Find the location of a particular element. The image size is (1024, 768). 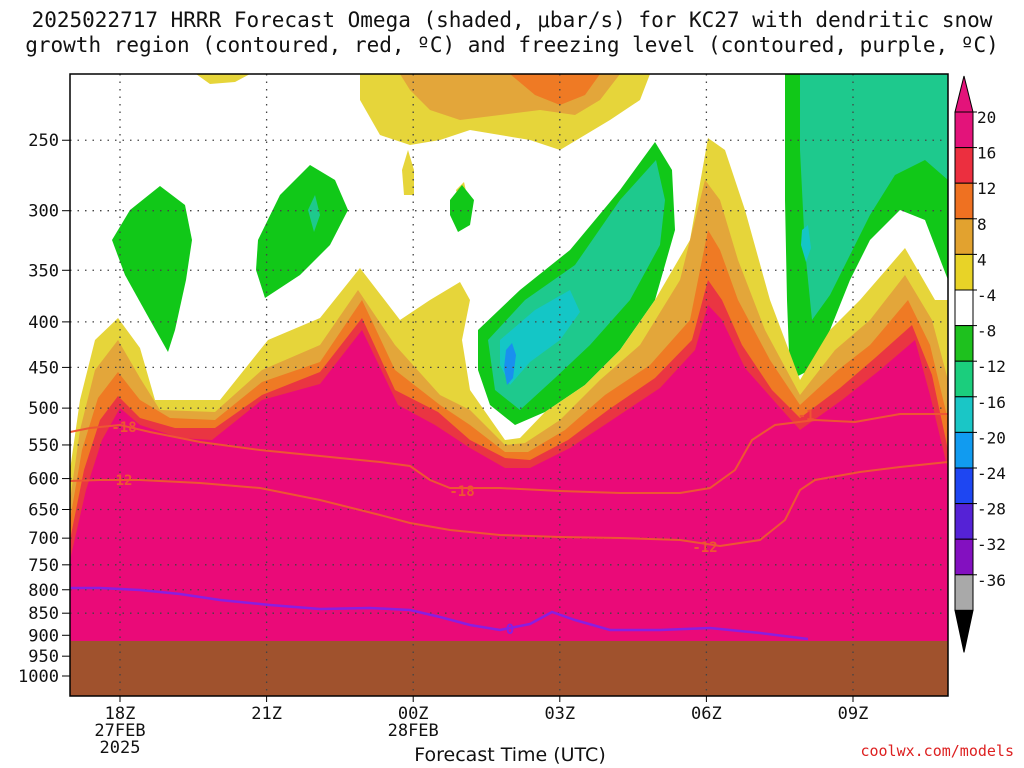

freezing-level-contour is located at coordinates (439, 613).